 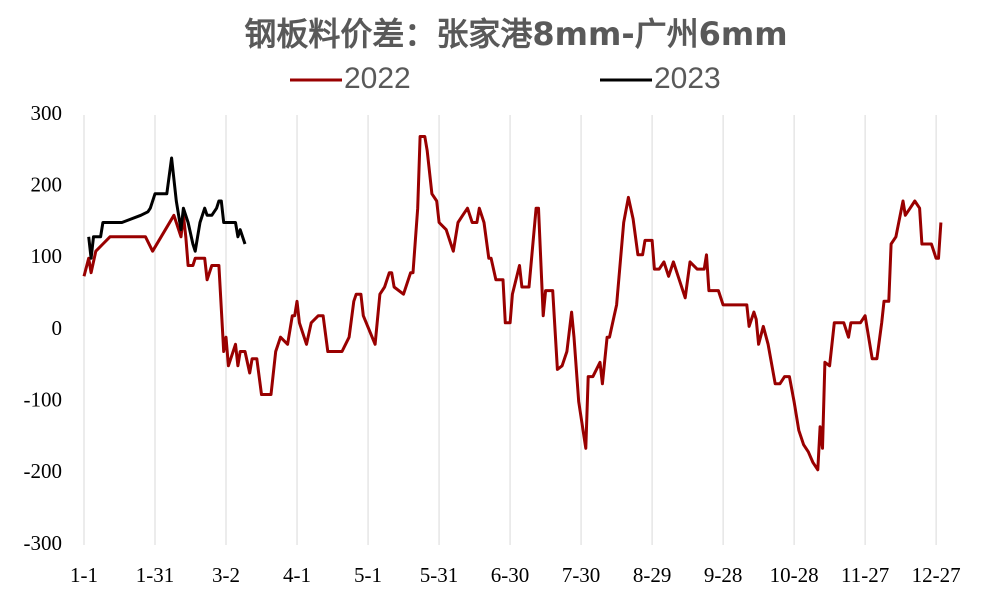 What do you see at coordinates (377, 78) in the screenshot?
I see `legend-label: 2022` at bounding box center [377, 78].